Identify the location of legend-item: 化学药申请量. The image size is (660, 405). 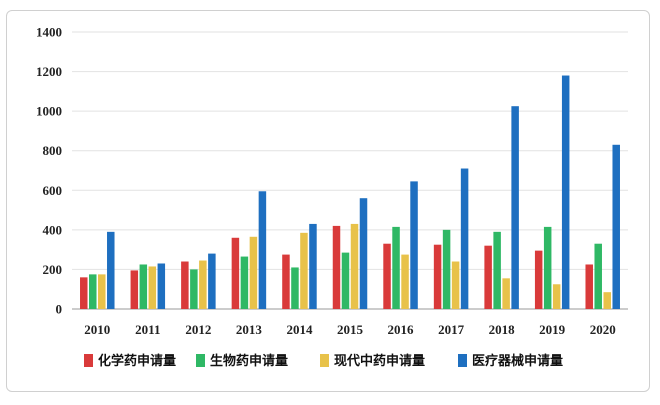
(130, 361).